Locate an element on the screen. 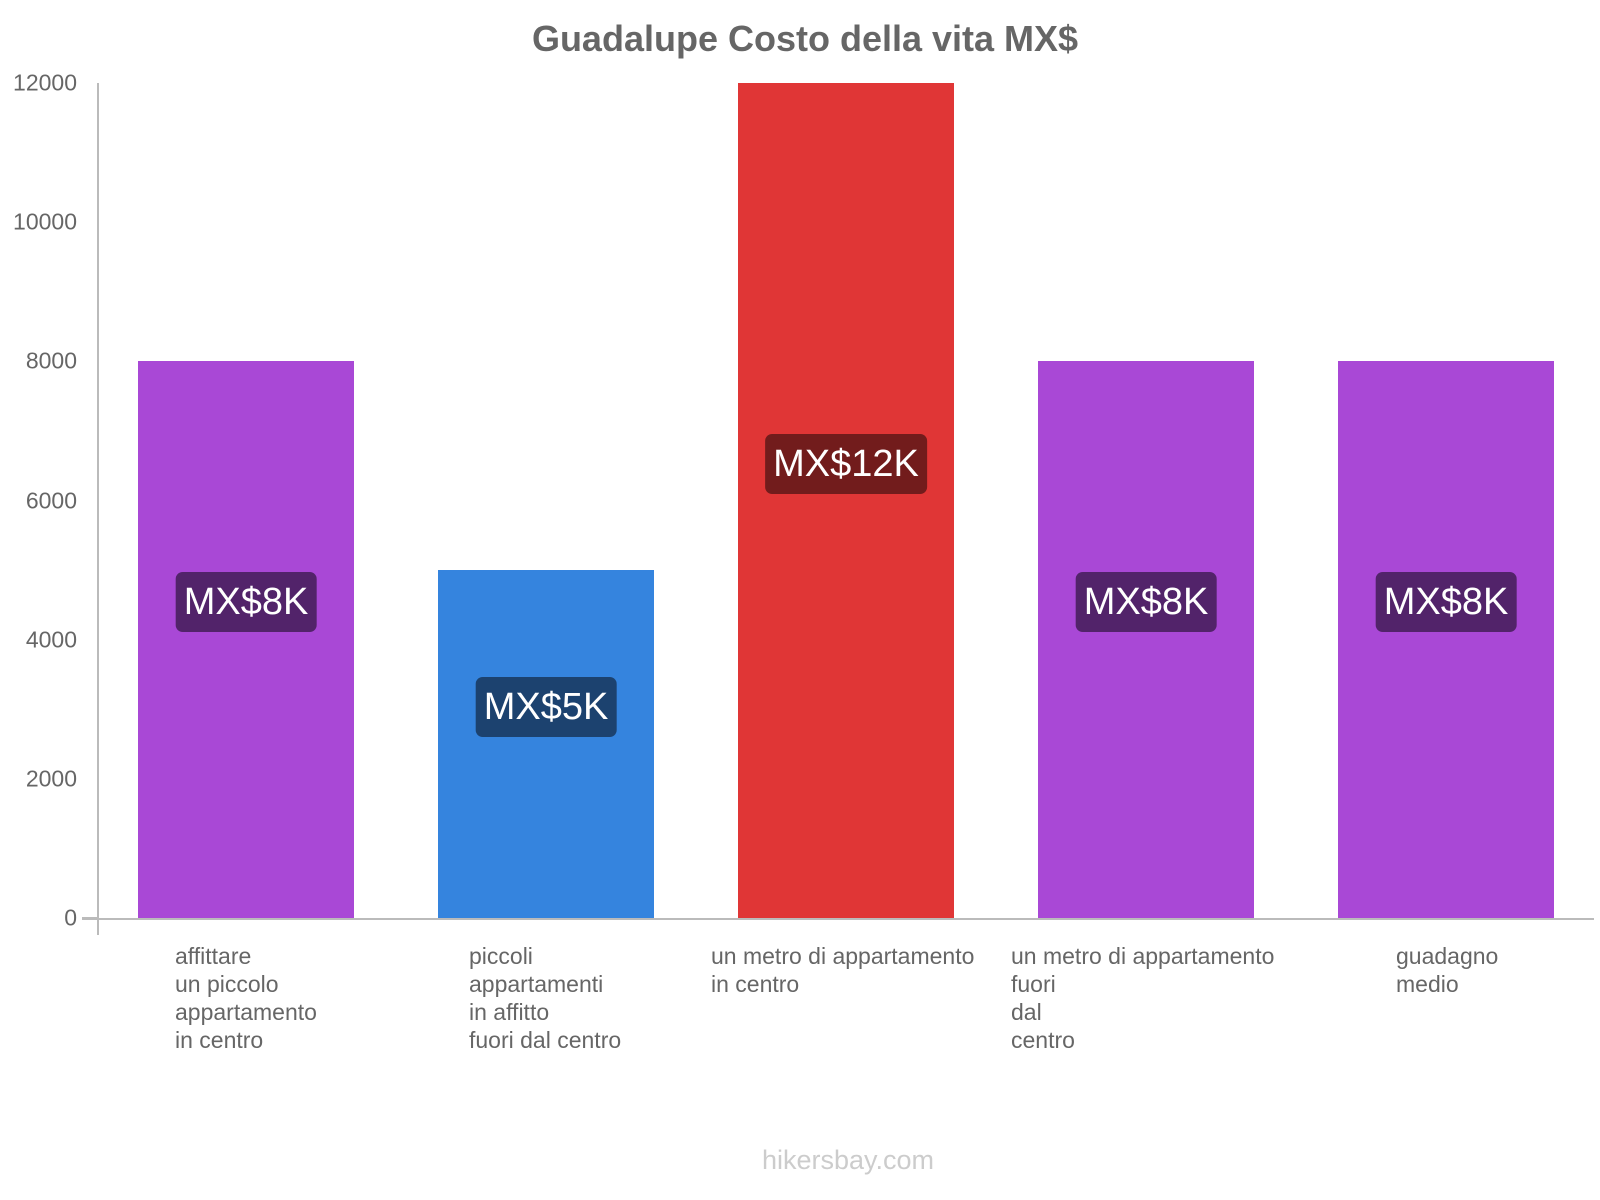  y-tick-label: 10000 is located at coordinates (45, 221).